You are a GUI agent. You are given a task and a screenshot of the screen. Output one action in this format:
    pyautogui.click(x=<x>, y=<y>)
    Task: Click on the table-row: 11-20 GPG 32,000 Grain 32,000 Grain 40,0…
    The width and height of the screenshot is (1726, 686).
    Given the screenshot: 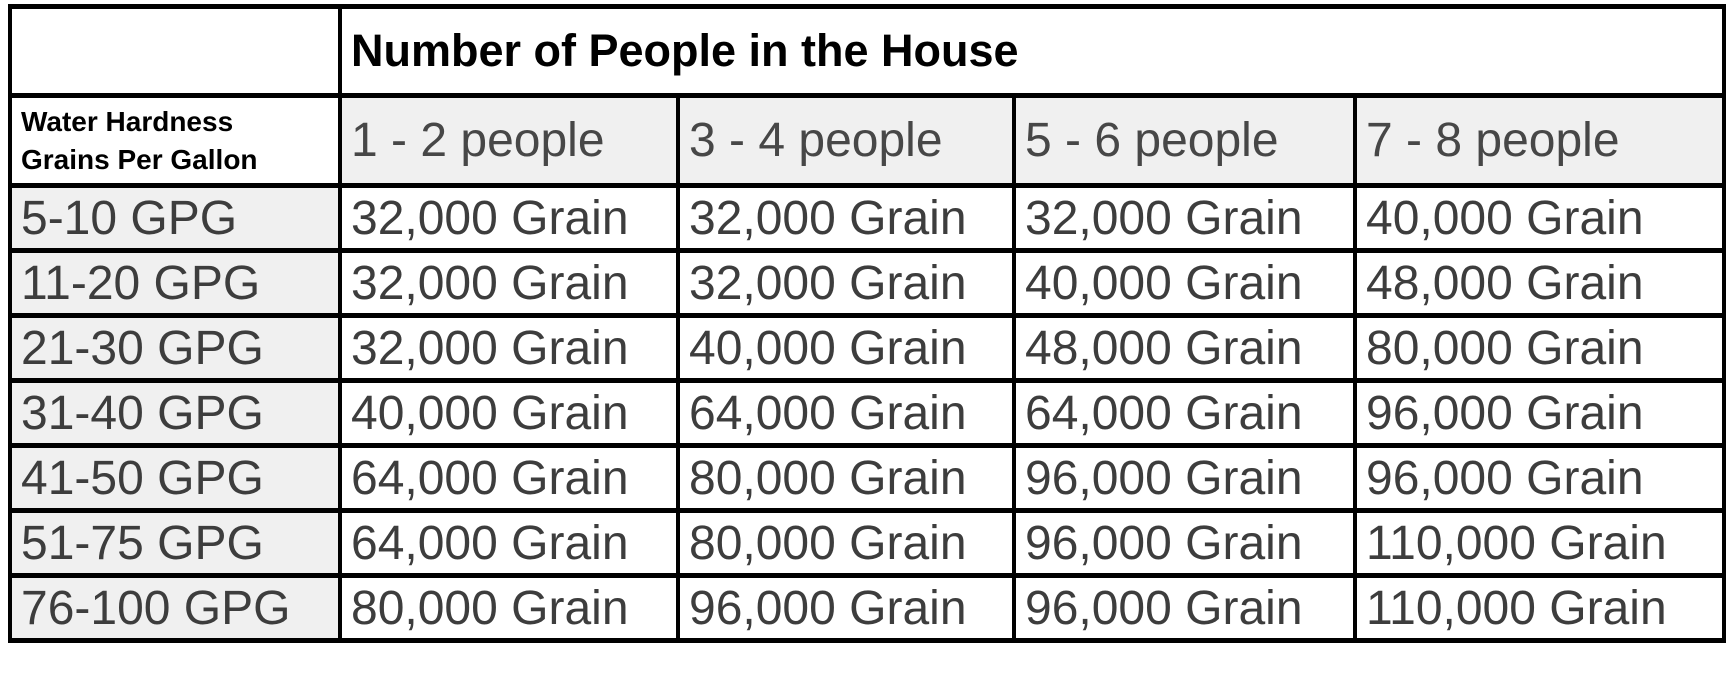 What is the action you would take?
    pyautogui.click(x=867, y=283)
    